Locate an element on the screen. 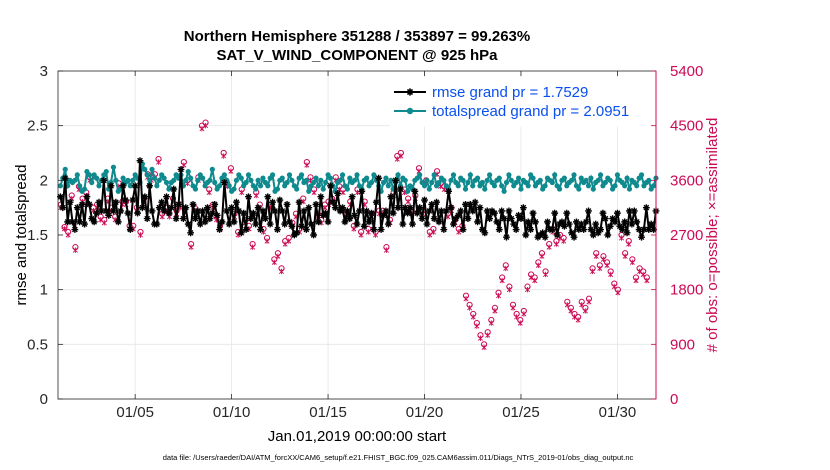 The height and width of the screenshot is (470, 830). y-tick-label-left: 0 is located at coordinates (44, 399).